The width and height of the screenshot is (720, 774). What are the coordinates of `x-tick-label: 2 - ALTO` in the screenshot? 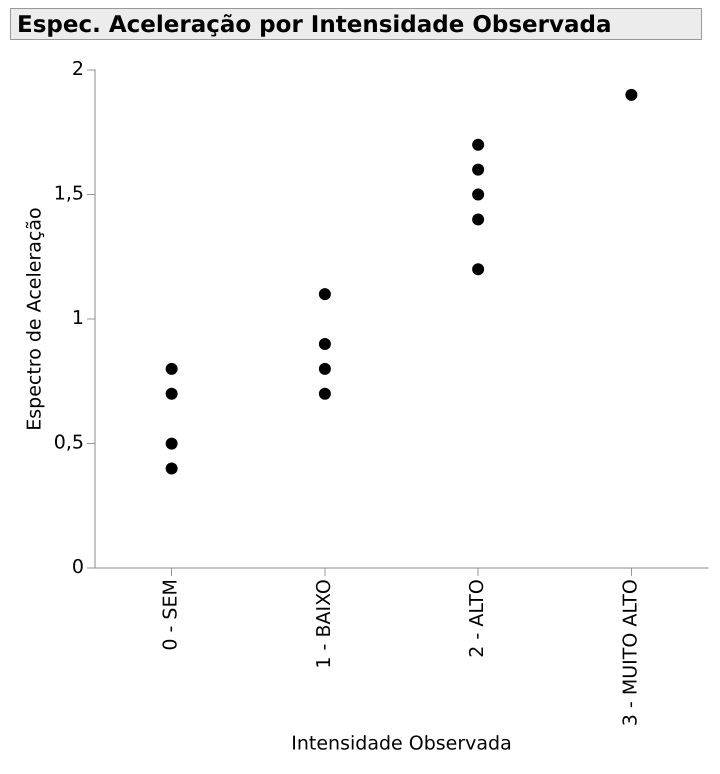 It's located at (477, 618).